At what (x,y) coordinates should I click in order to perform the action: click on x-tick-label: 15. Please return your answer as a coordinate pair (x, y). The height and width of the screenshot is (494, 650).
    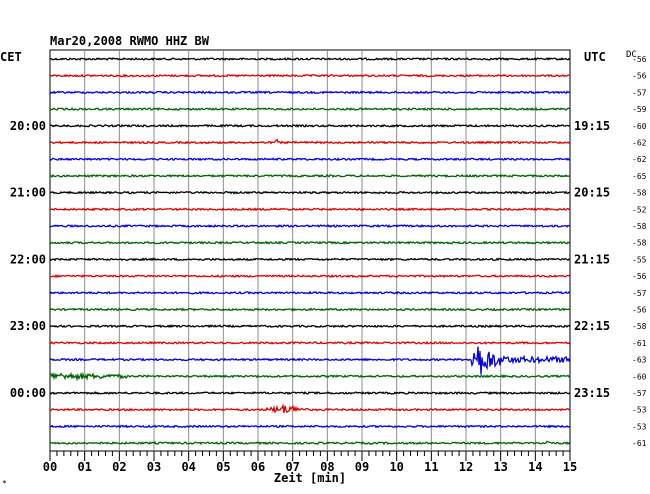
    Looking at the image, I should click on (570, 467).